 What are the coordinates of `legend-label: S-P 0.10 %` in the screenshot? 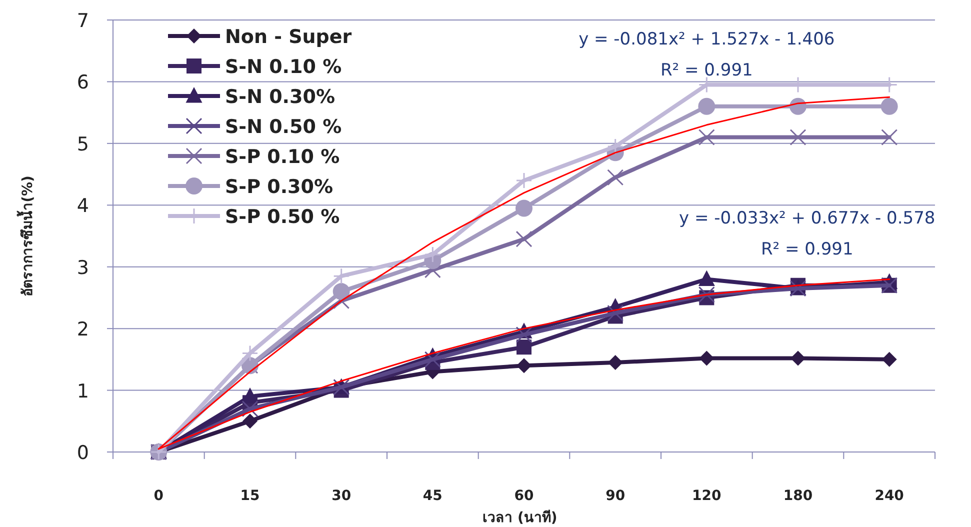 It's located at (282, 157).